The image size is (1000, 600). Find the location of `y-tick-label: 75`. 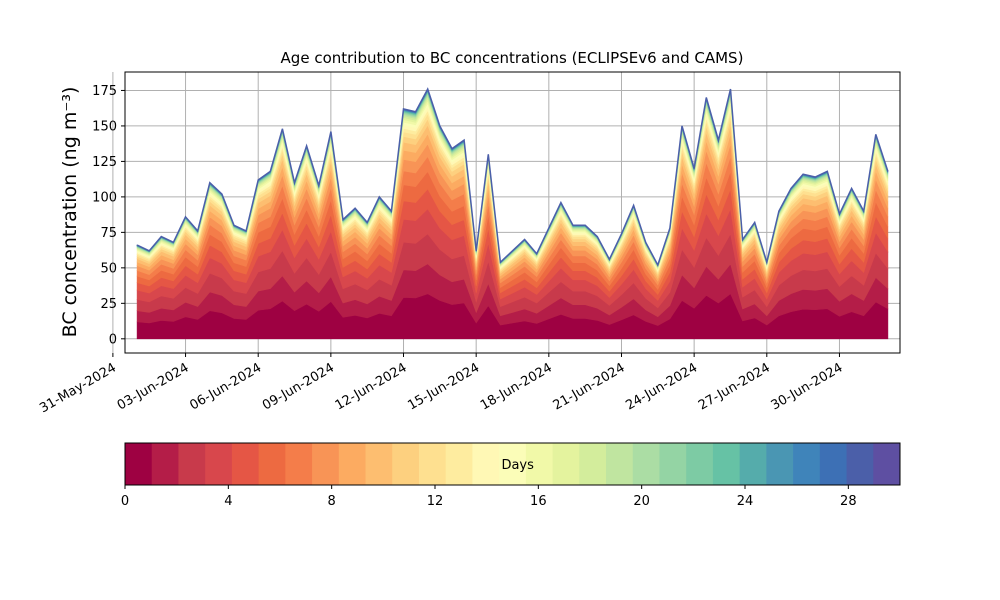

y-tick-label: 75 is located at coordinates (108, 233).